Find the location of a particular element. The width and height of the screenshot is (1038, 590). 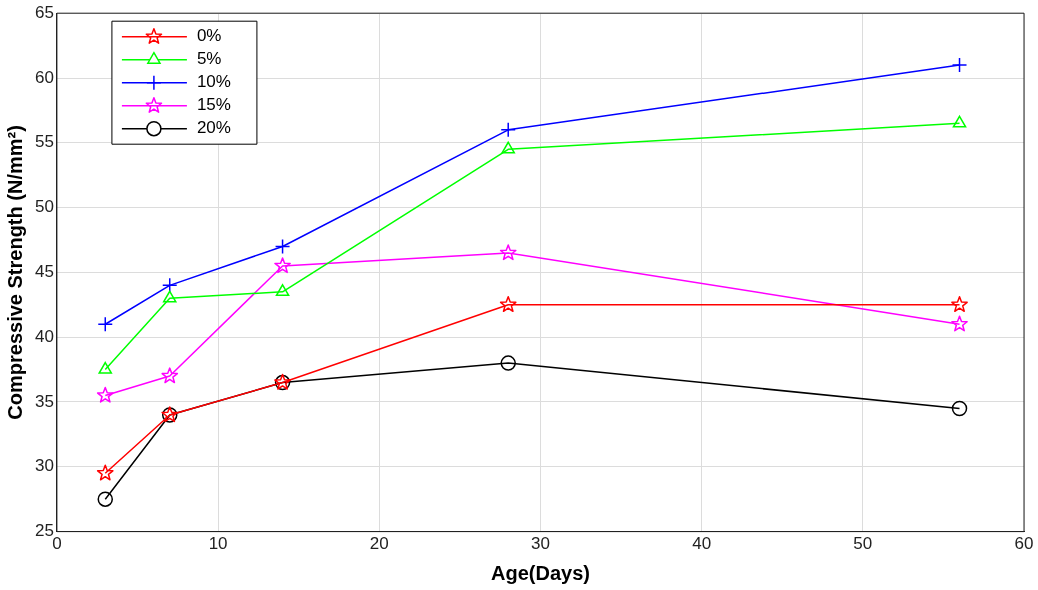

legend-label: 10% is located at coordinates (213, 82).